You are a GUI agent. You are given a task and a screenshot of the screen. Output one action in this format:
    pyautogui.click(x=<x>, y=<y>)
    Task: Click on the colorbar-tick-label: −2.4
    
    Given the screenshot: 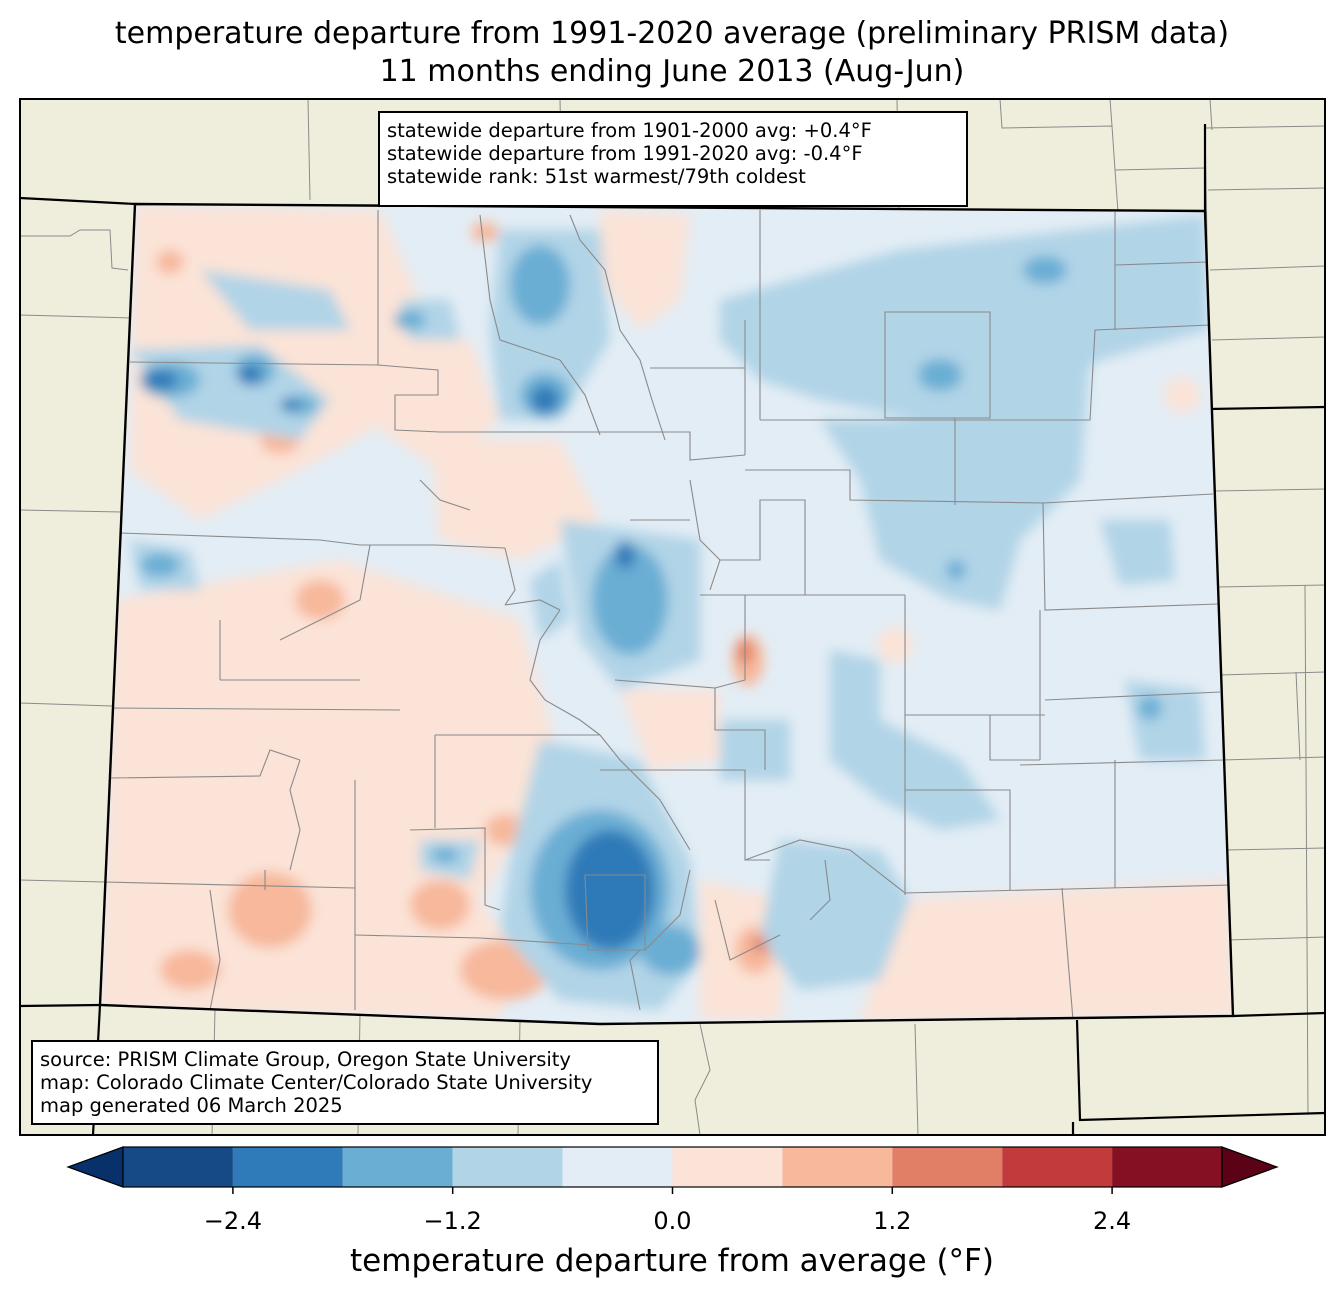 What is the action you would take?
    pyautogui.click(x=233, y=1221)
    